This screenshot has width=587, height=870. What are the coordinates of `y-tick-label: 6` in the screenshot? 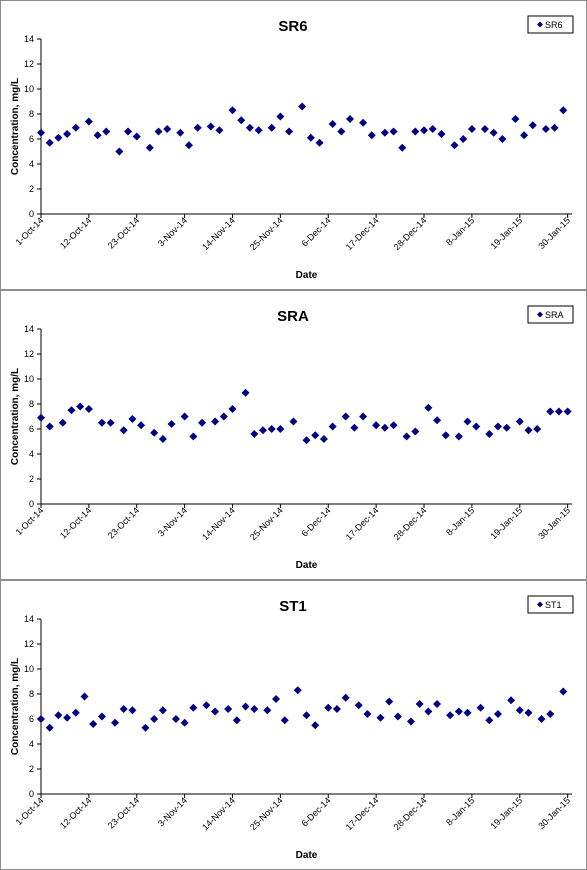 It's located at (31, 719).